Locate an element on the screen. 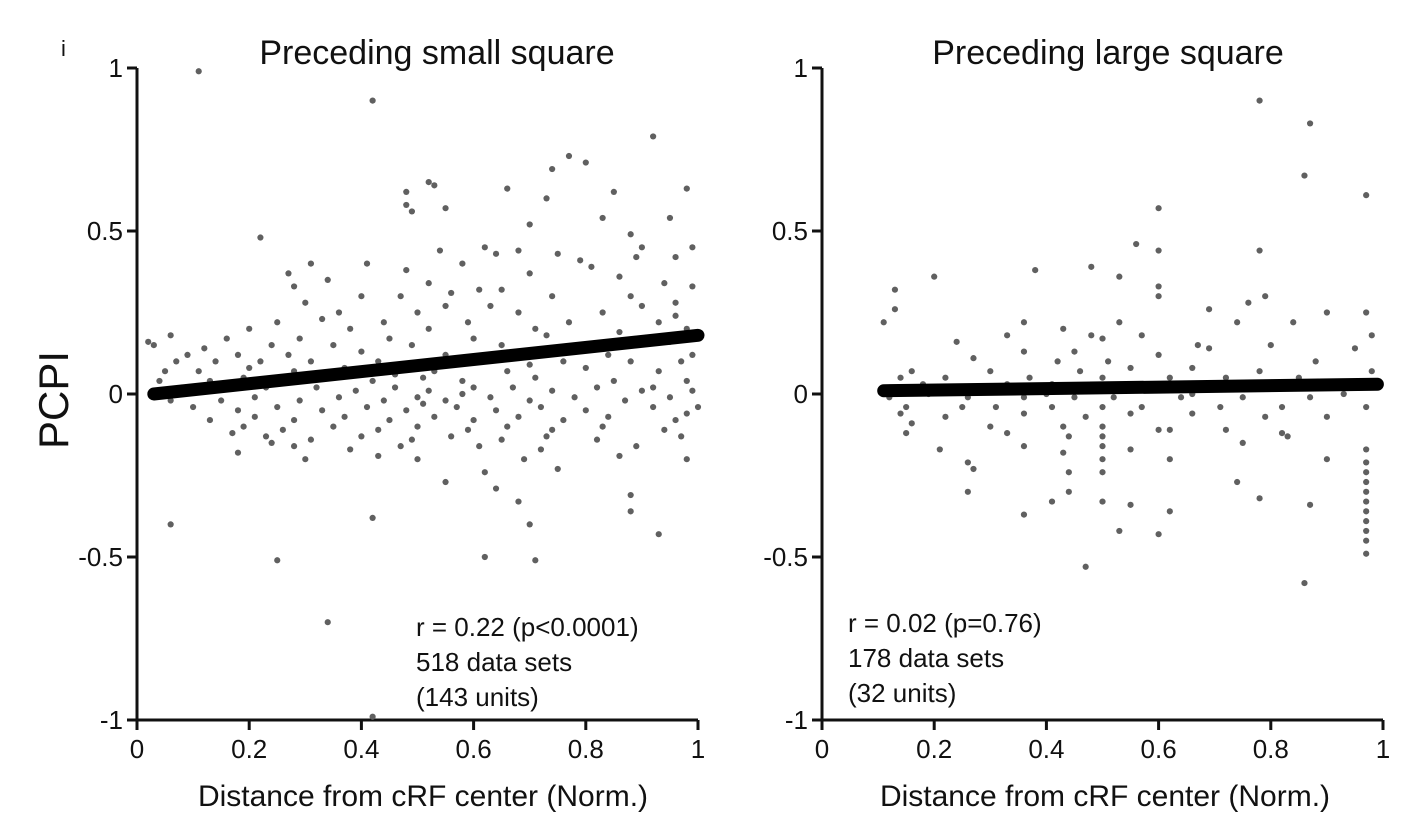 The height and width of the screenshot is (821, 1403). y-tick-label: -0.5 is located at coordinates (100, 557).